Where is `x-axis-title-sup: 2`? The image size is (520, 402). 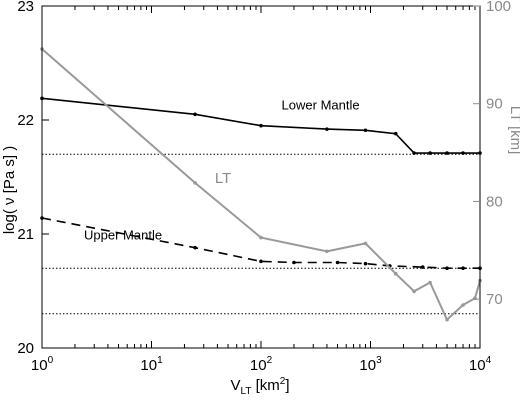 x-axis-title-sup: 2 is located at coordinates (283, 381).